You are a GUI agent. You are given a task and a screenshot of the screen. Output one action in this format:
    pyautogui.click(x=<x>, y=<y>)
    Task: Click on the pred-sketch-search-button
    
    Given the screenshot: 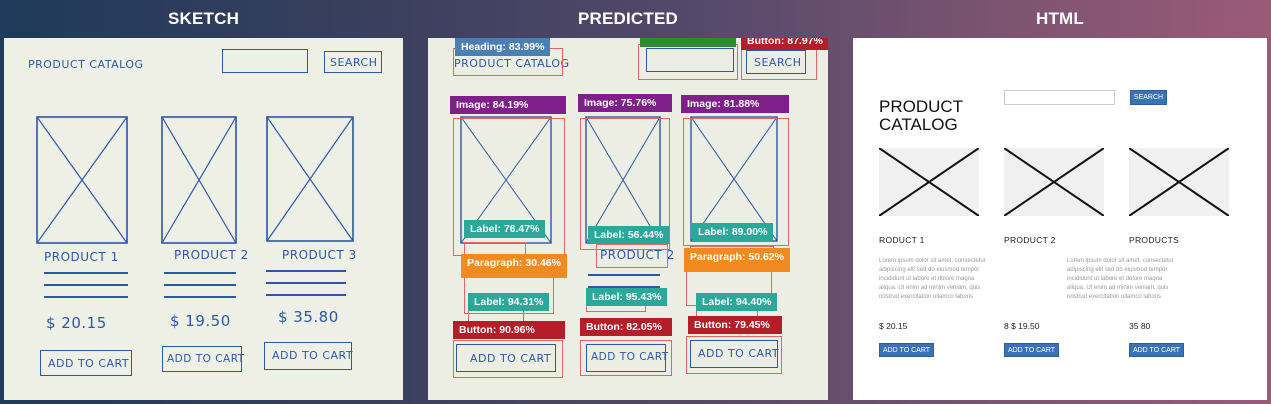 What is the action you would take?
    pyautogui.click(x=776, y=62)
    